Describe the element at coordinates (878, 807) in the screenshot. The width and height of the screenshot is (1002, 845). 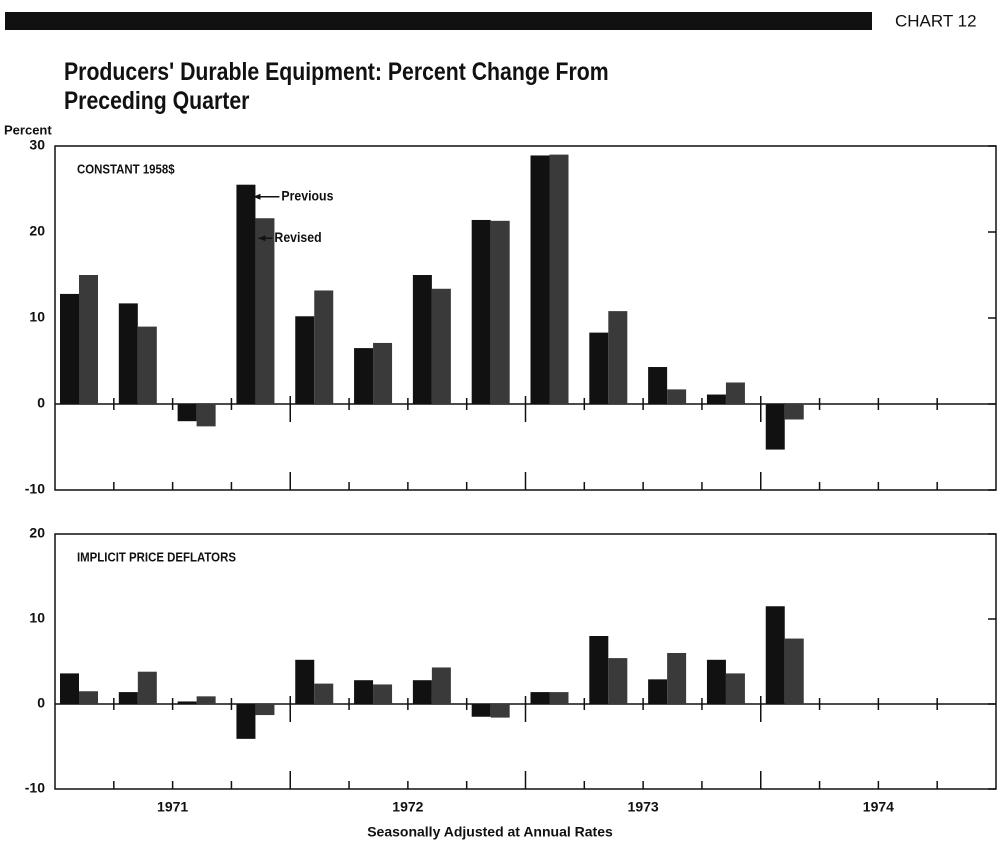
I see `x-year-label: 1974` at that location.